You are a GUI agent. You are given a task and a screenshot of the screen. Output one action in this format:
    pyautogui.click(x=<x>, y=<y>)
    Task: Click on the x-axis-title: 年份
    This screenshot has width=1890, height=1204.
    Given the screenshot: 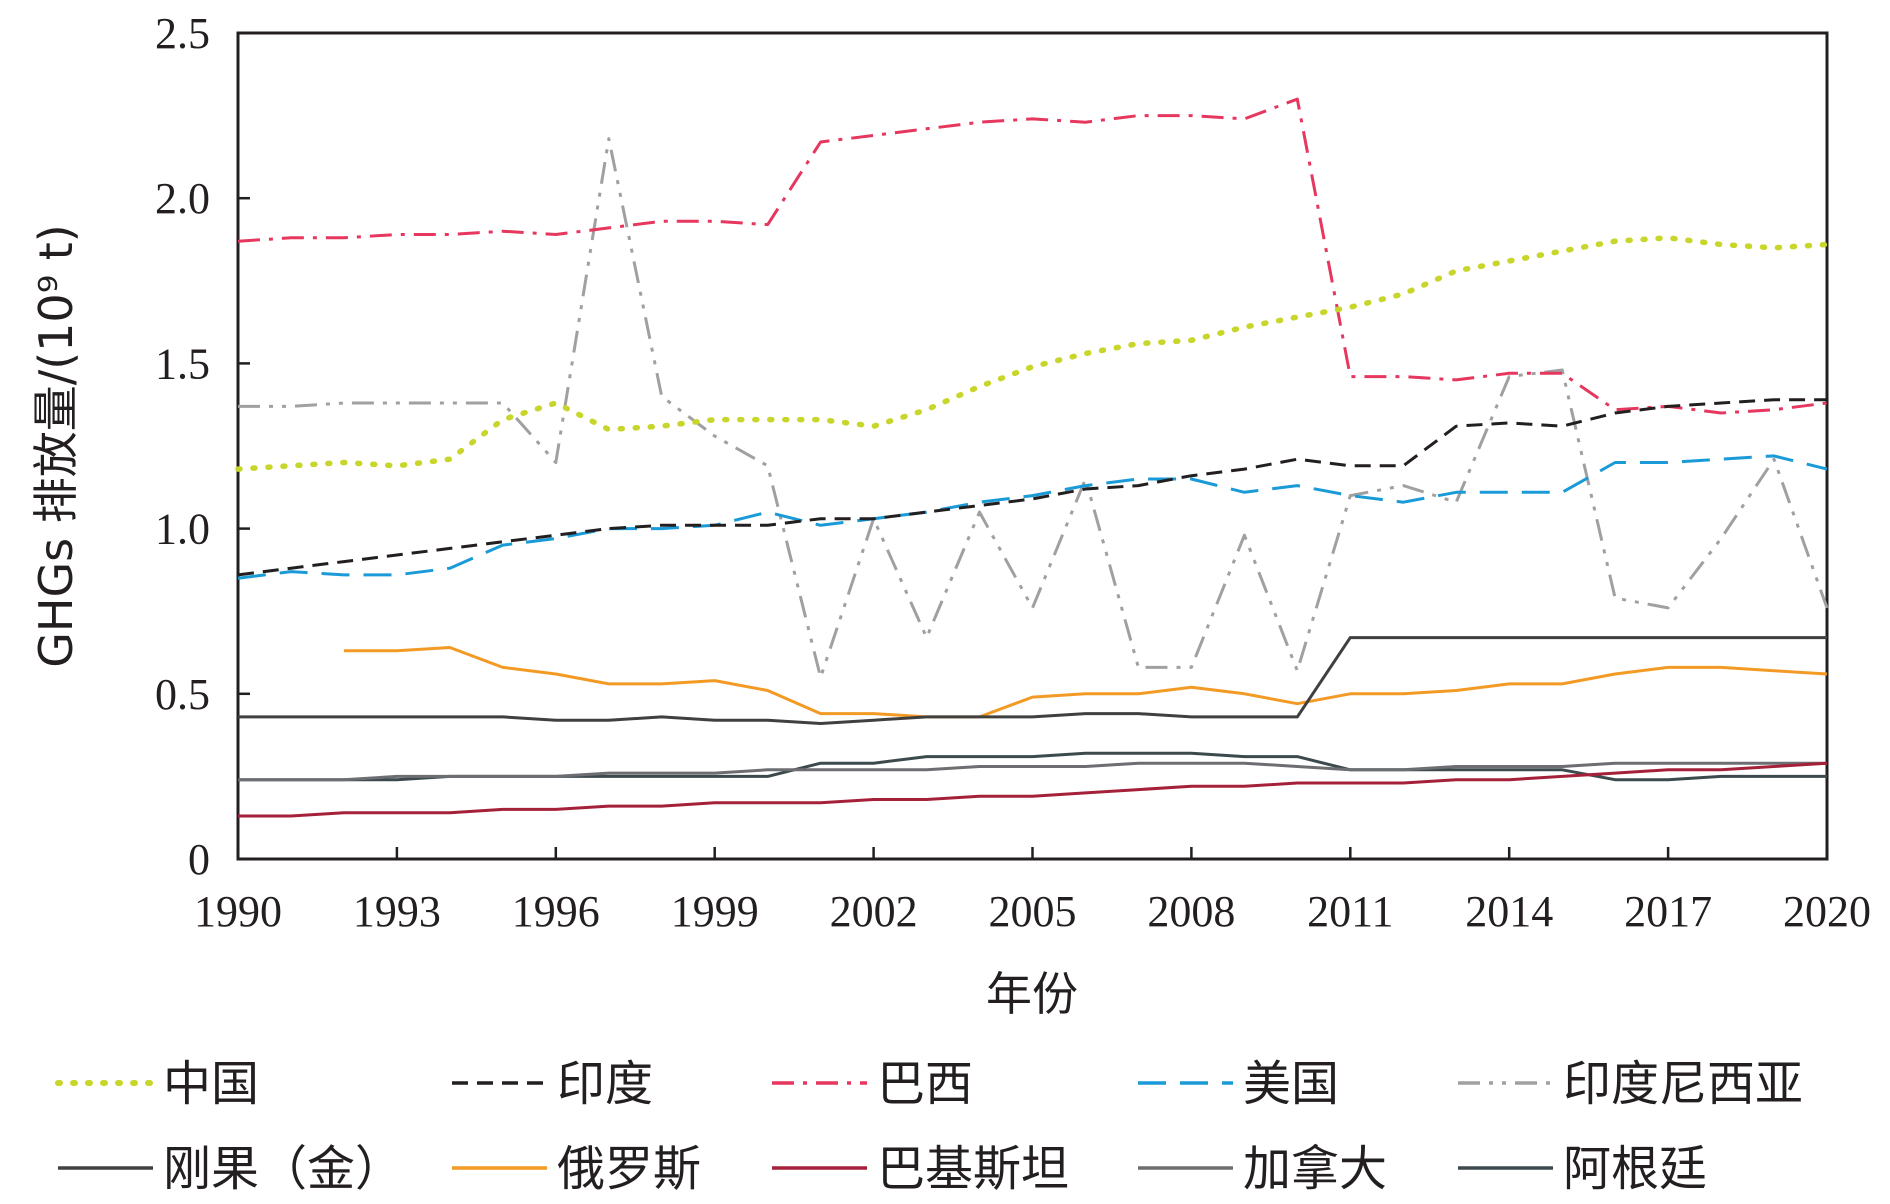 What is the action you would take?
    pyautogui.click(x=1032, y=994)
    